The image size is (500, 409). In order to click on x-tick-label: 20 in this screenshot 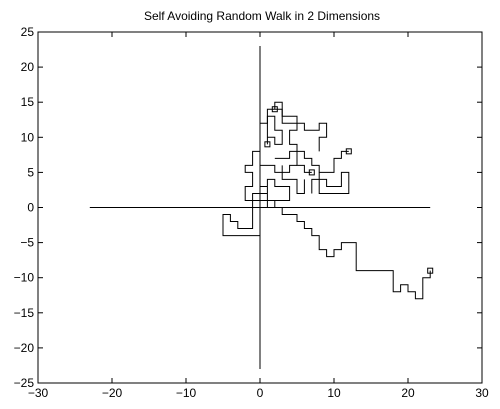, I will do `click(408, 393)`.